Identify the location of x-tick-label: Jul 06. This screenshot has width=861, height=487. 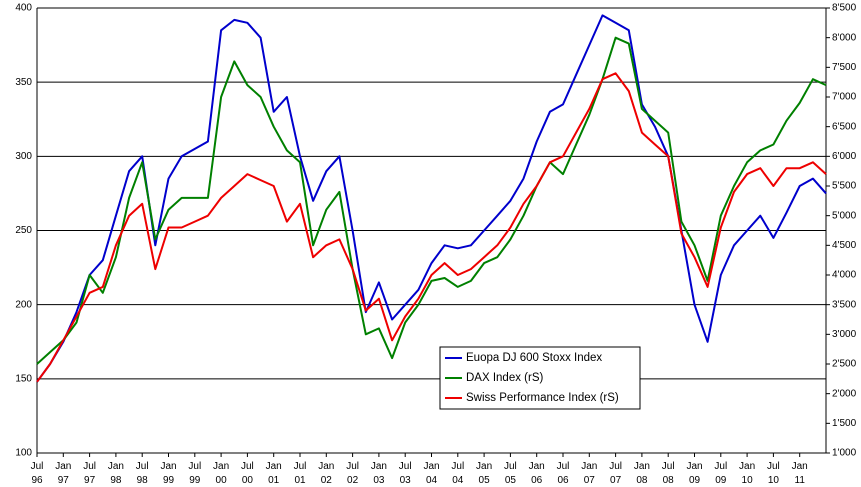
(563, 473).